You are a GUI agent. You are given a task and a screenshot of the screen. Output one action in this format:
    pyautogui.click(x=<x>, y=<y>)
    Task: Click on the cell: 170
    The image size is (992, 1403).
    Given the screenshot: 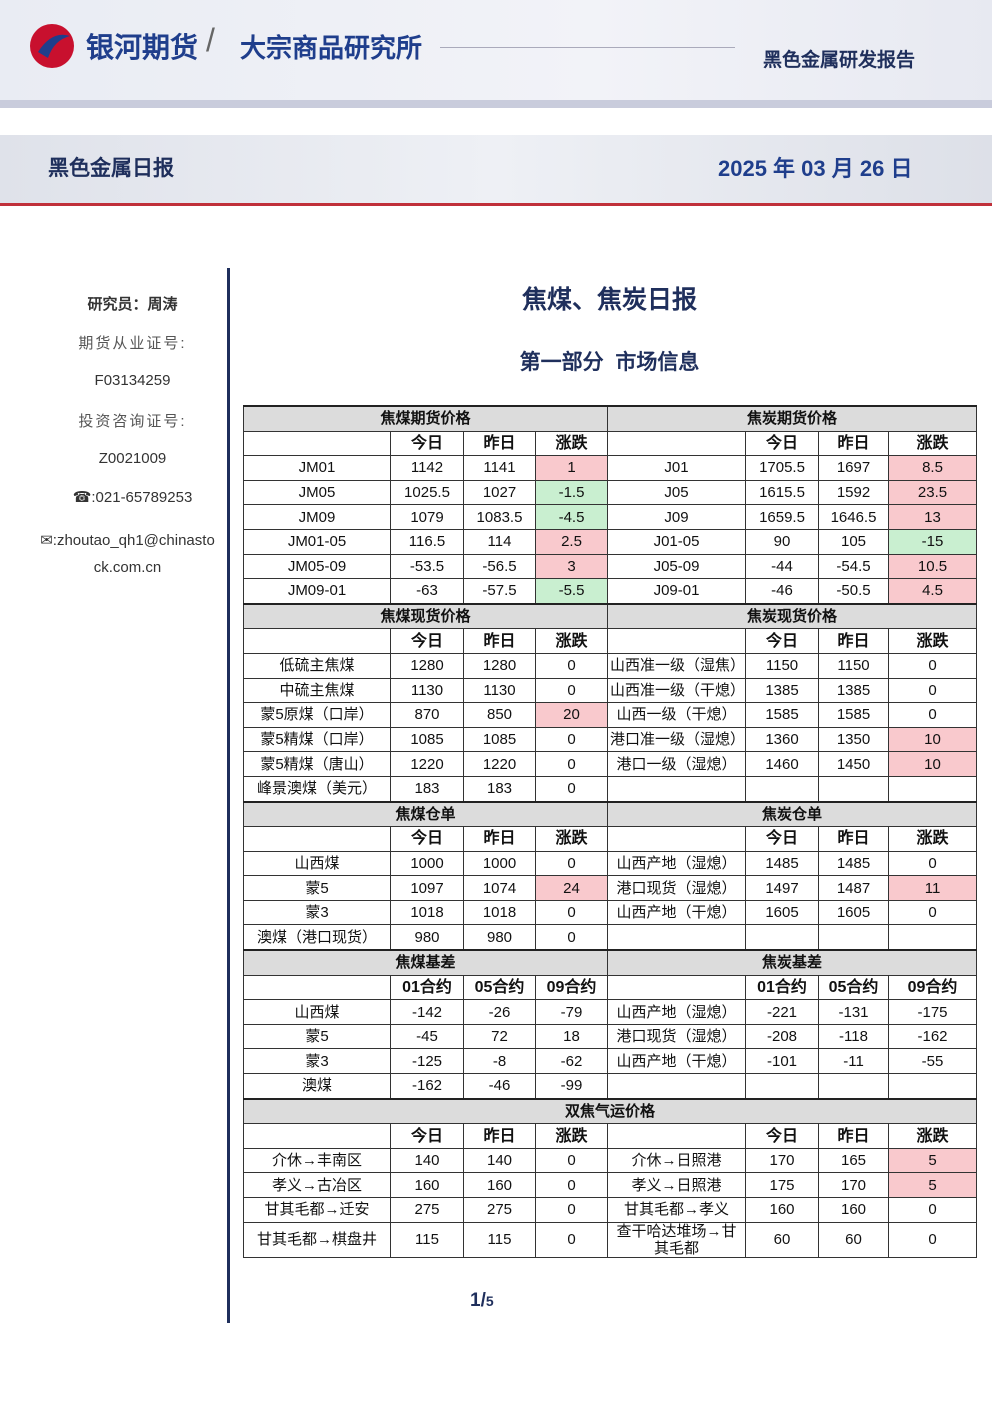 What is the action you would take?
    pyautogui.click(x=782, y=1160)
    